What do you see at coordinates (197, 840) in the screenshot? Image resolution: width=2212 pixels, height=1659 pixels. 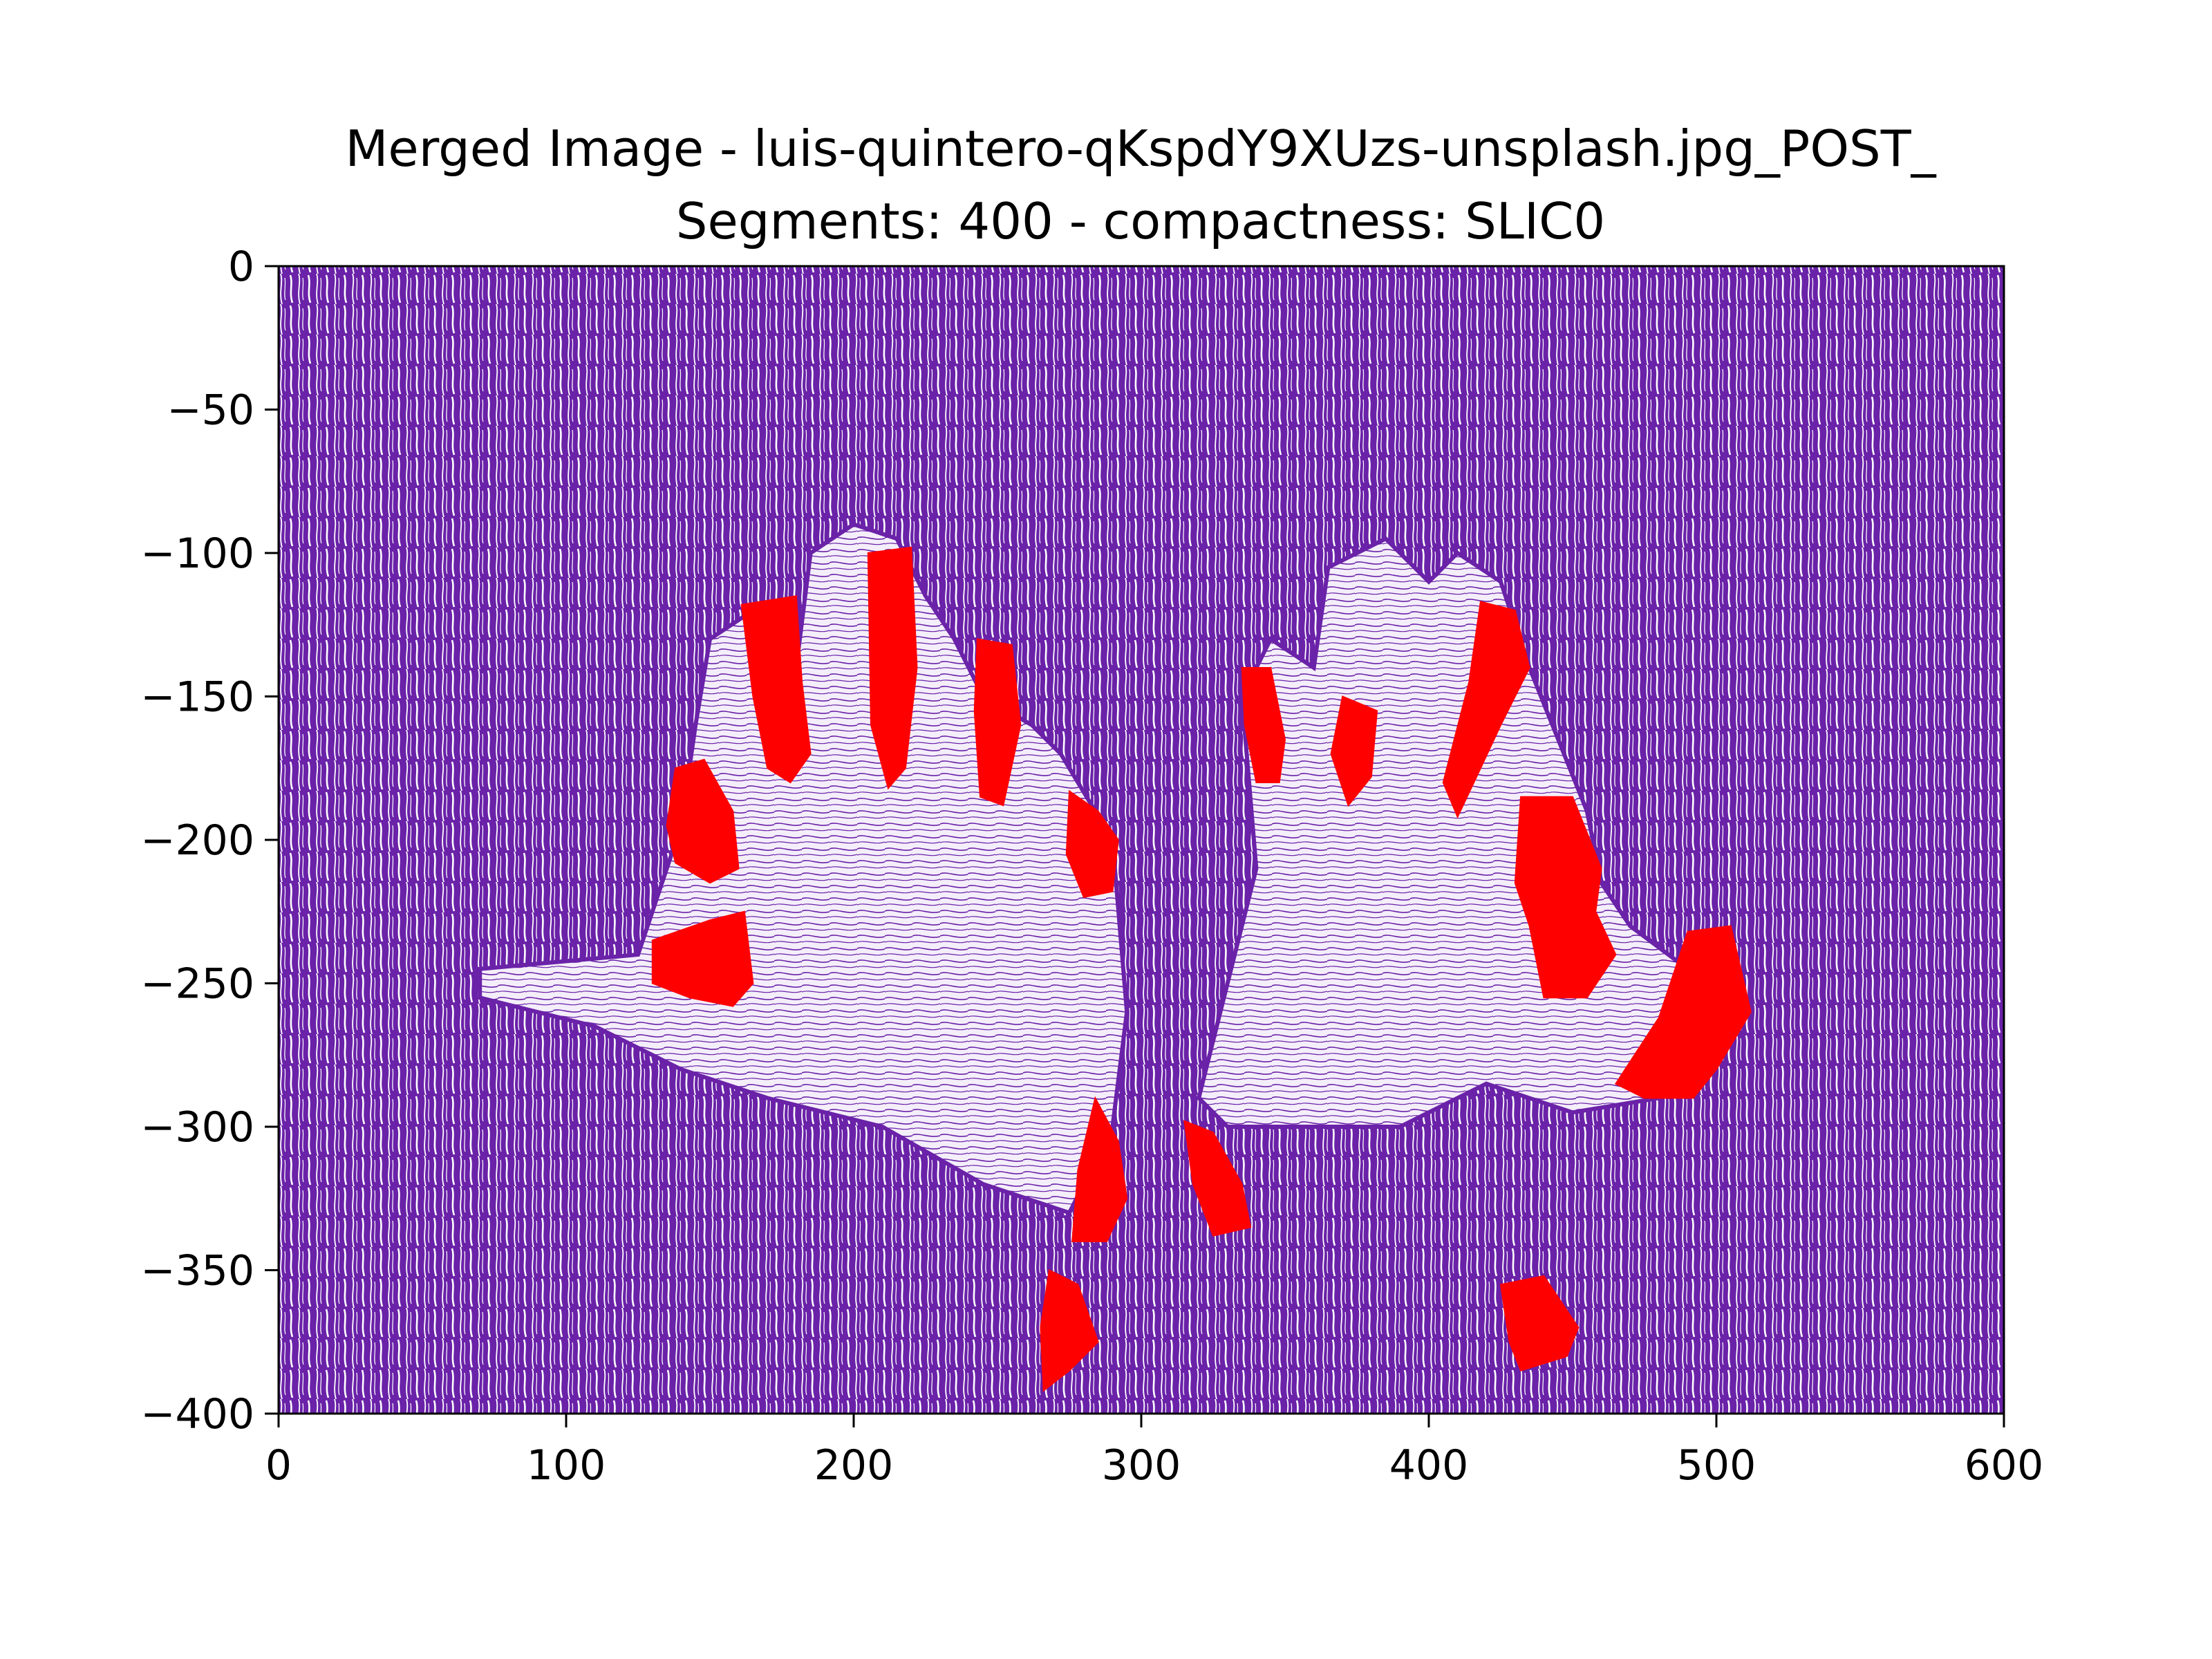 I see `y-tick-label: −200` at bounding box center [197, 840].